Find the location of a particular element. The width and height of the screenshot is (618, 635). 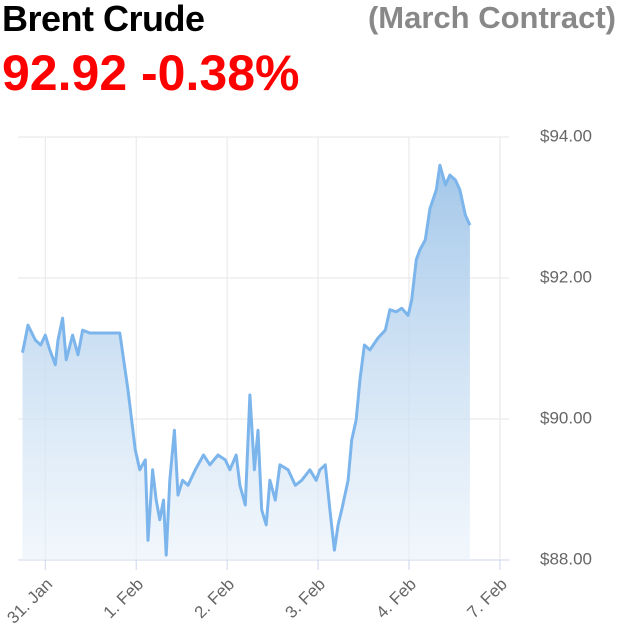

x-tick-label: 31. Jan is located at coordinates (29, 601).